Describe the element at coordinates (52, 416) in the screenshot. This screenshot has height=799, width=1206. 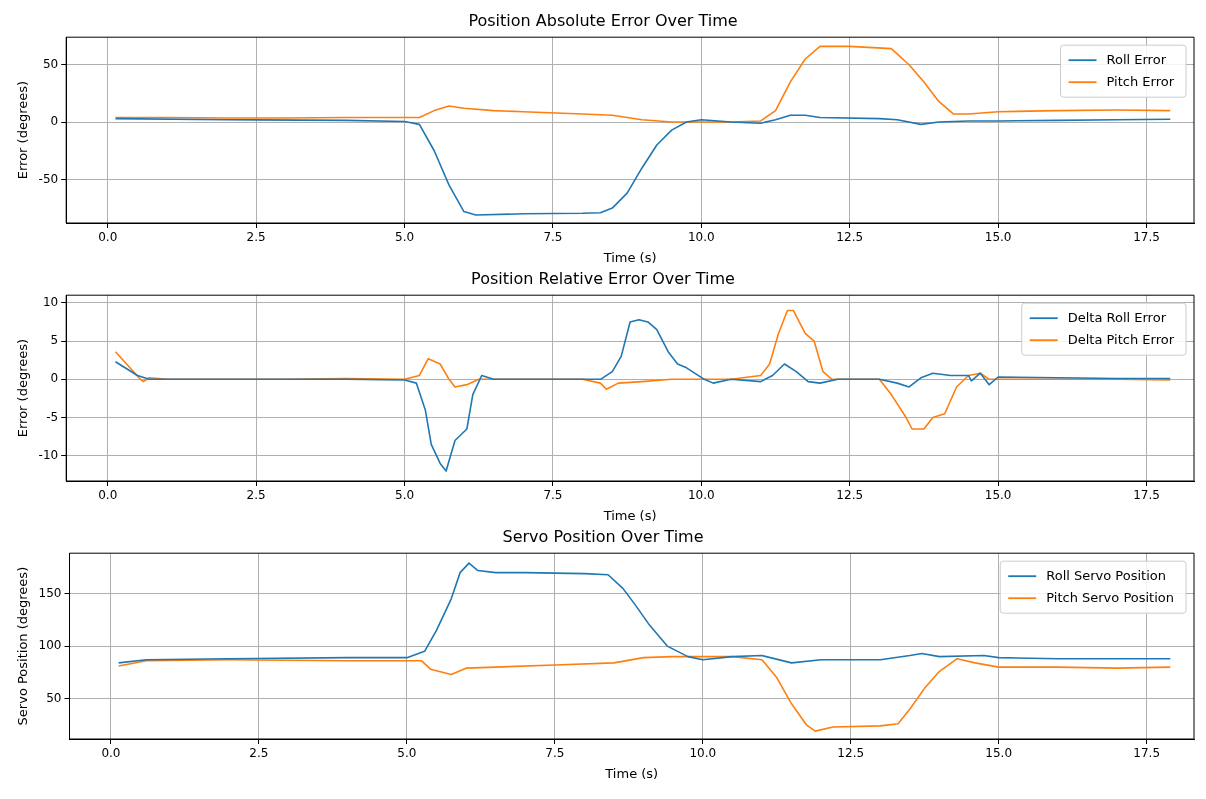
I see `y-tick-label: -5` at that location.